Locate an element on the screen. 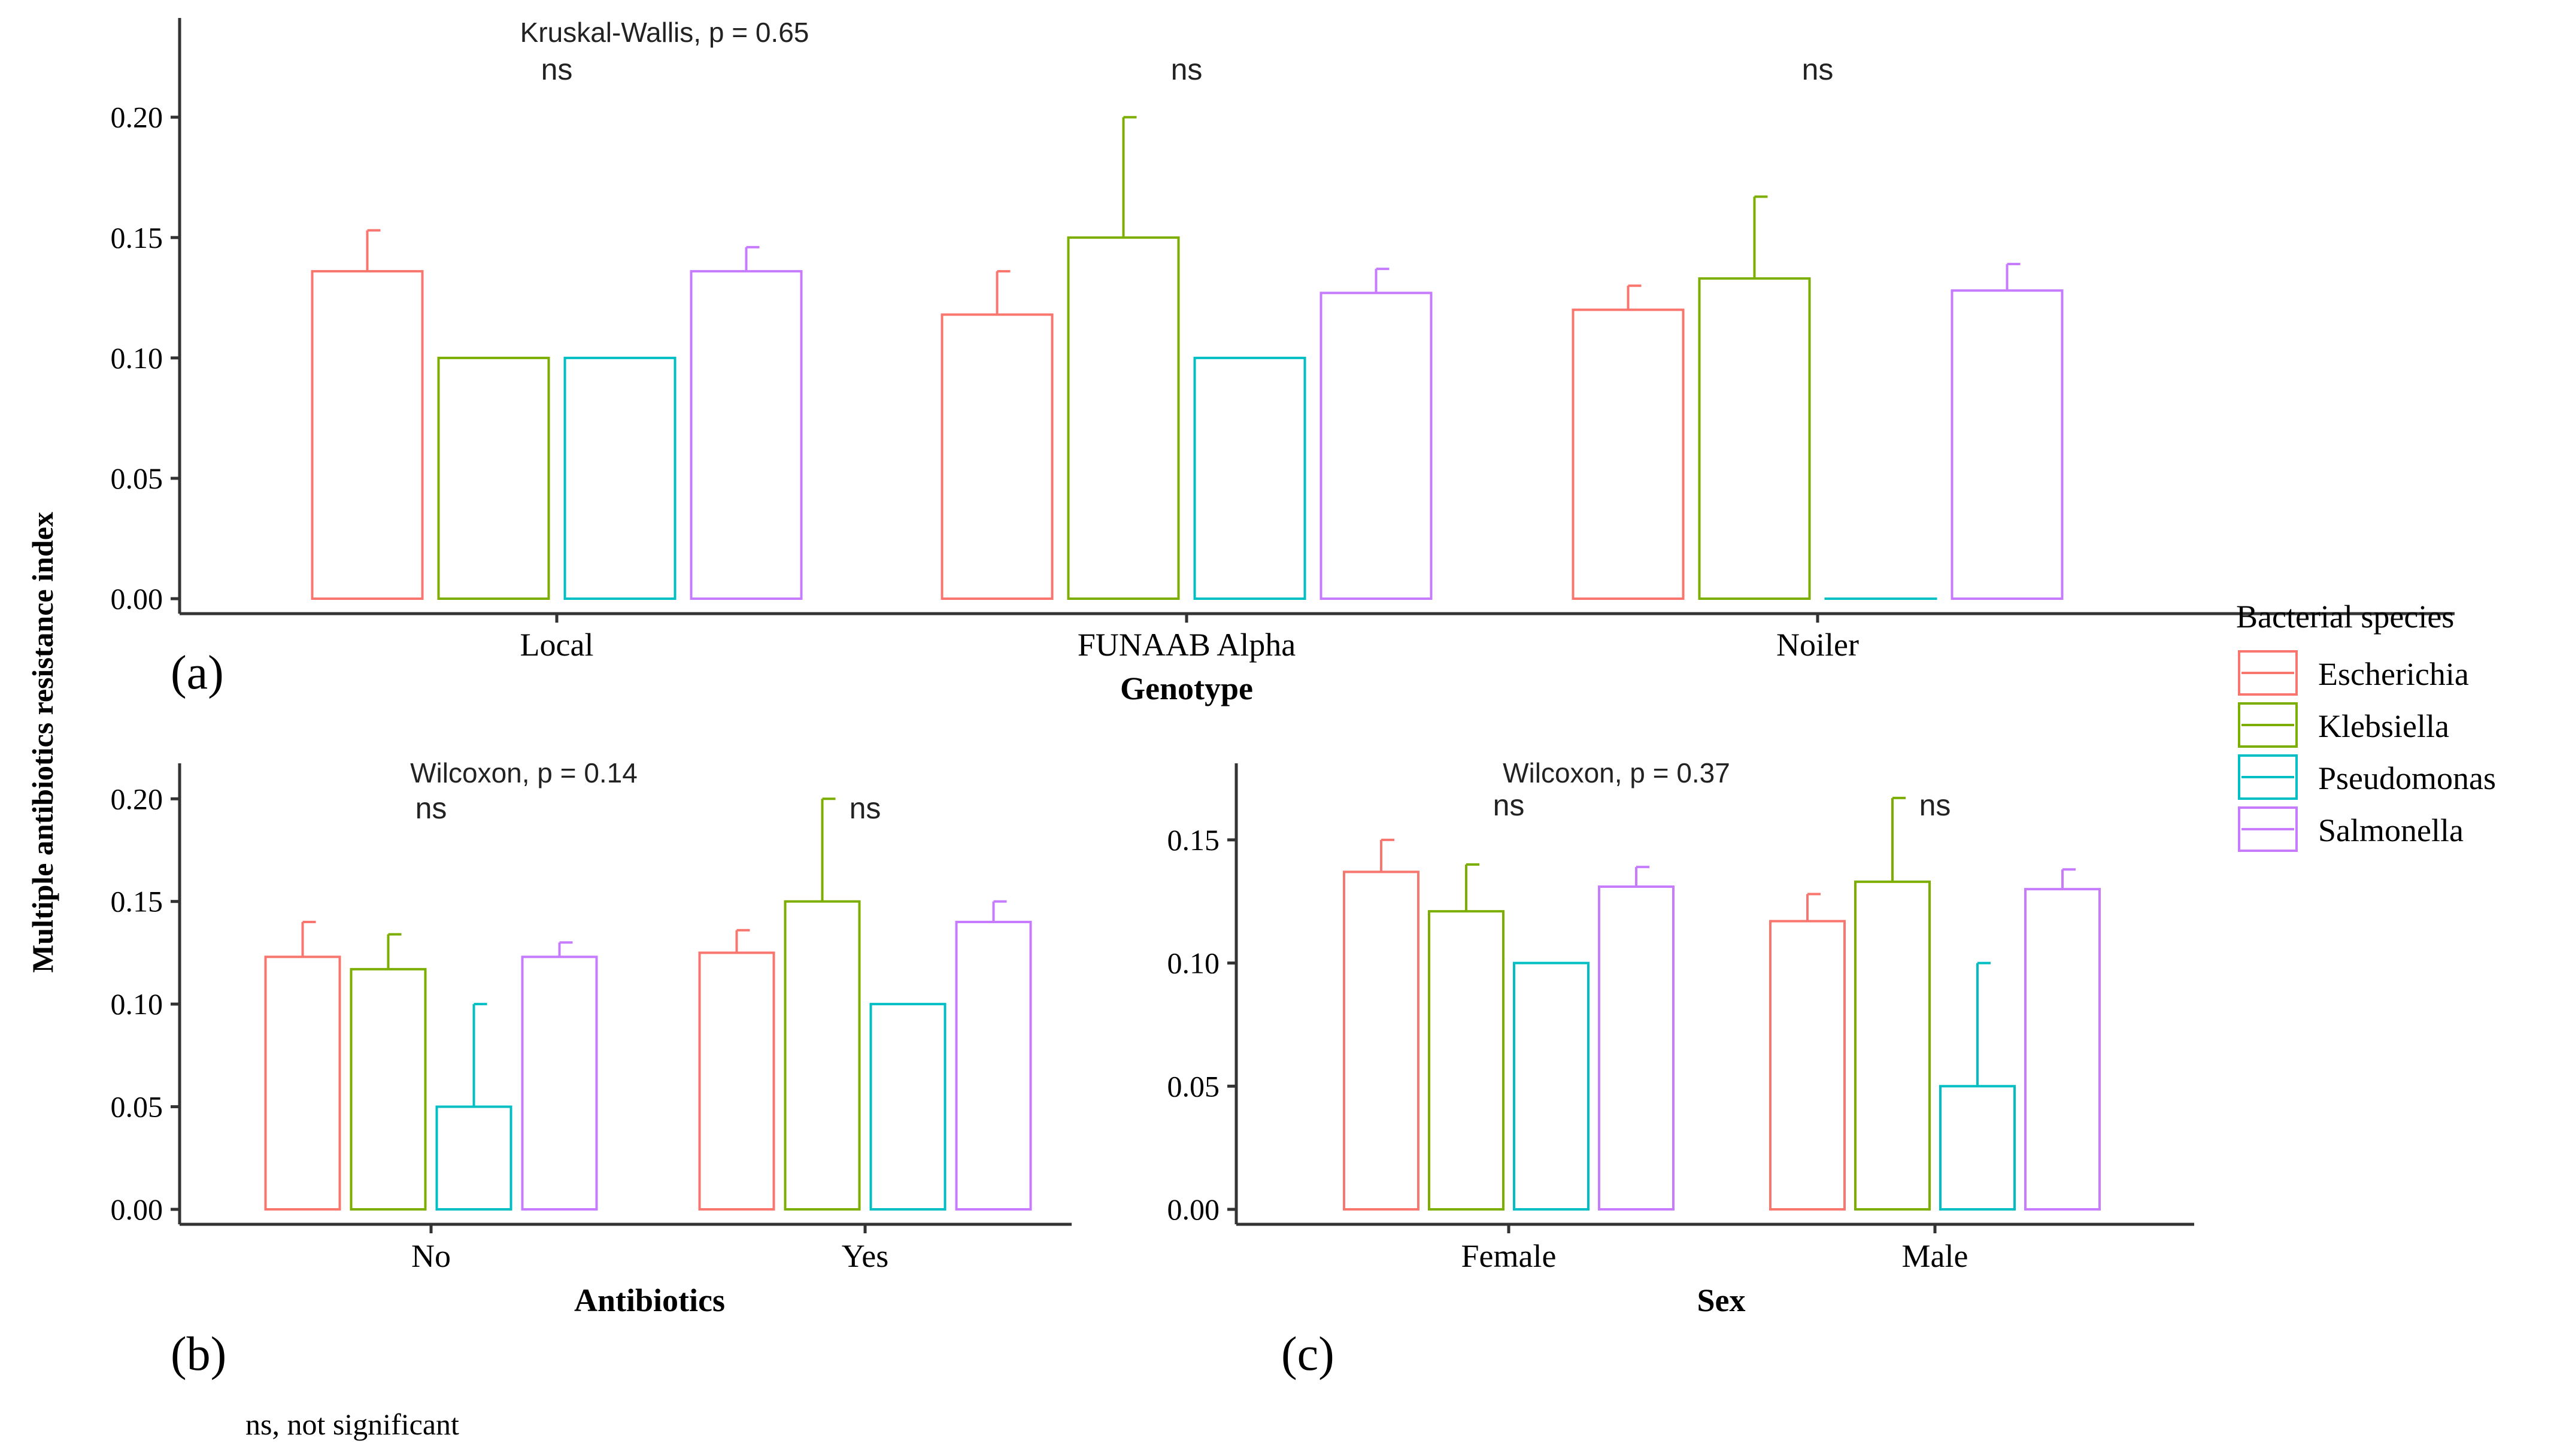 The height and width of the screenshot is (1456, 2551). footnote: ns, not significant is located at coordinates (352, 1424).